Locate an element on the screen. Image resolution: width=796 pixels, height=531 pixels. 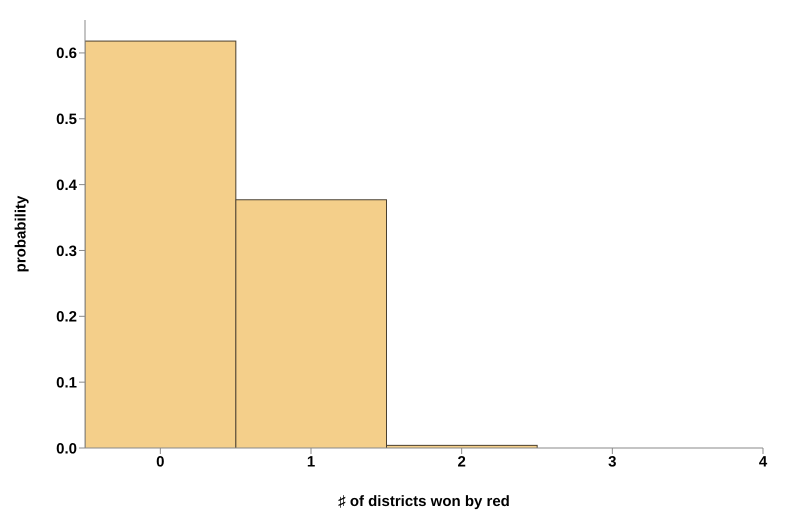
x-tick-label: 4 is located at coordinates (763, 462).